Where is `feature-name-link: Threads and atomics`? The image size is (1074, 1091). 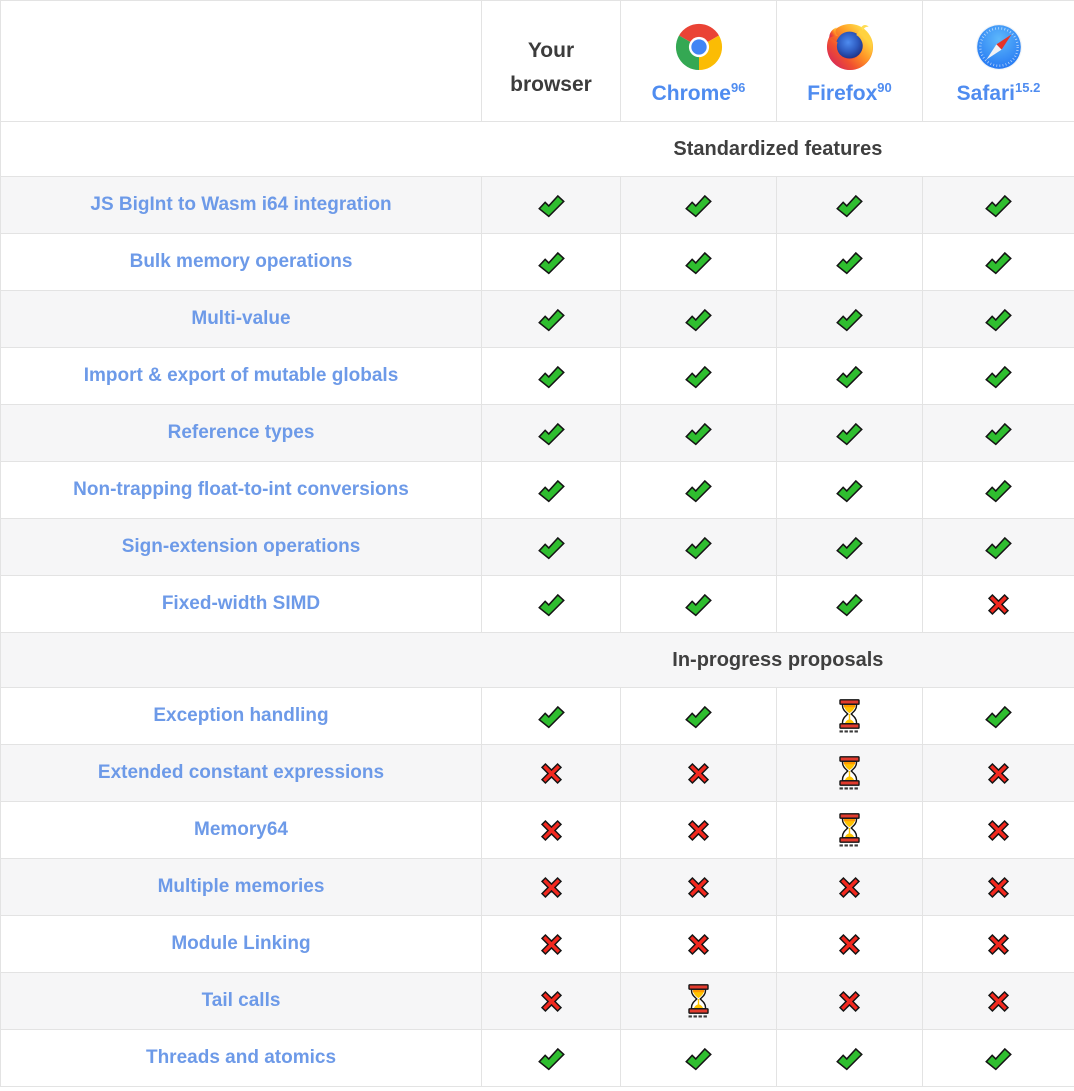 feature-name-link: Threads and atomics is located at coordinates (241, 1058).